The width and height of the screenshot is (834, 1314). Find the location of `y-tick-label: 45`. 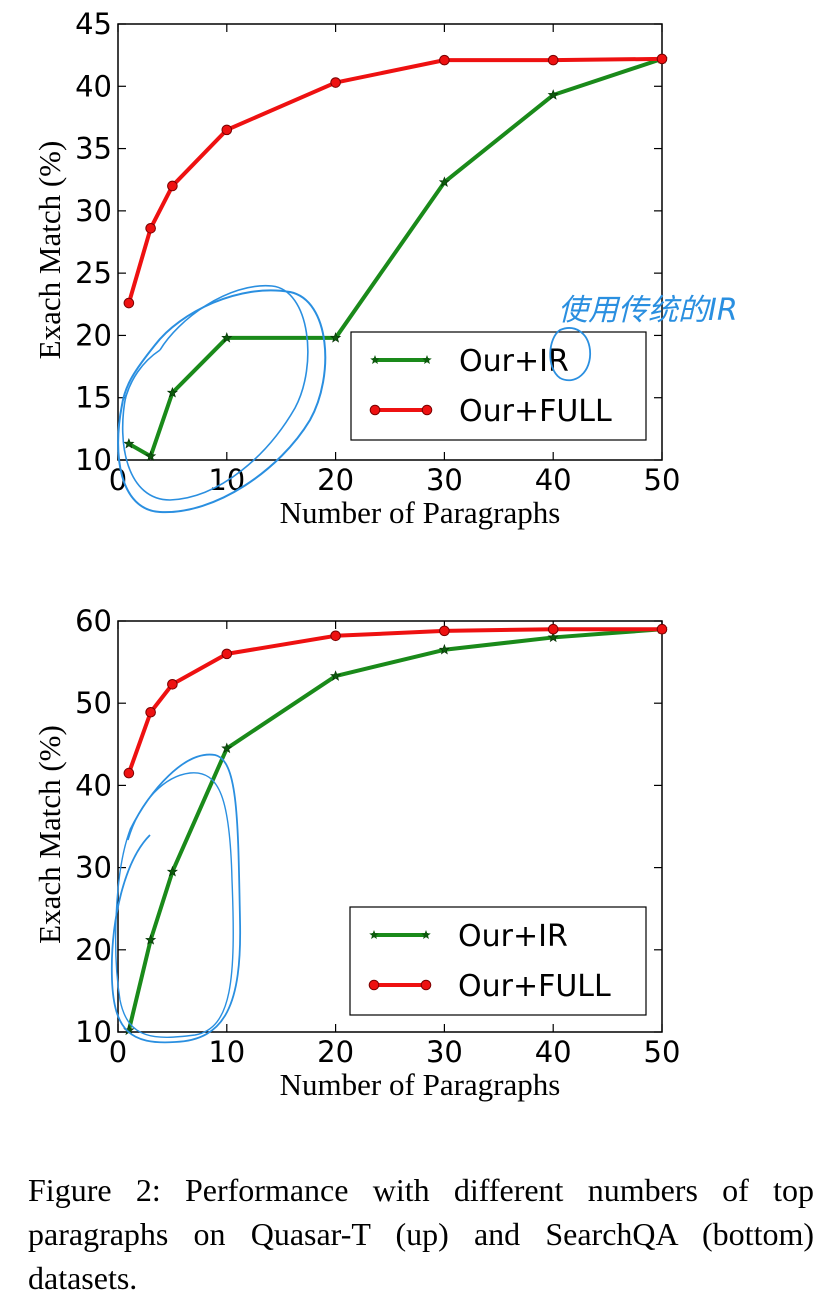

y-tick-label: 45 is located at coordinates (93, 24).